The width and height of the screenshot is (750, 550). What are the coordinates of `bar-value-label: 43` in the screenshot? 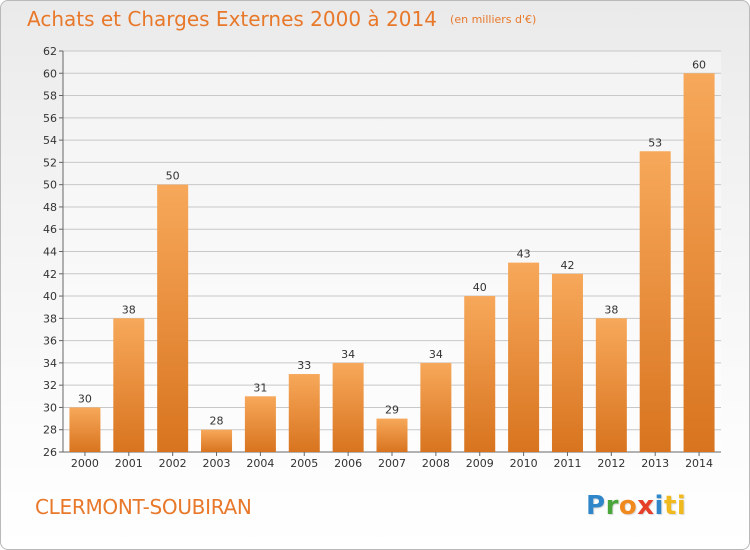 It's located at (524, 254).